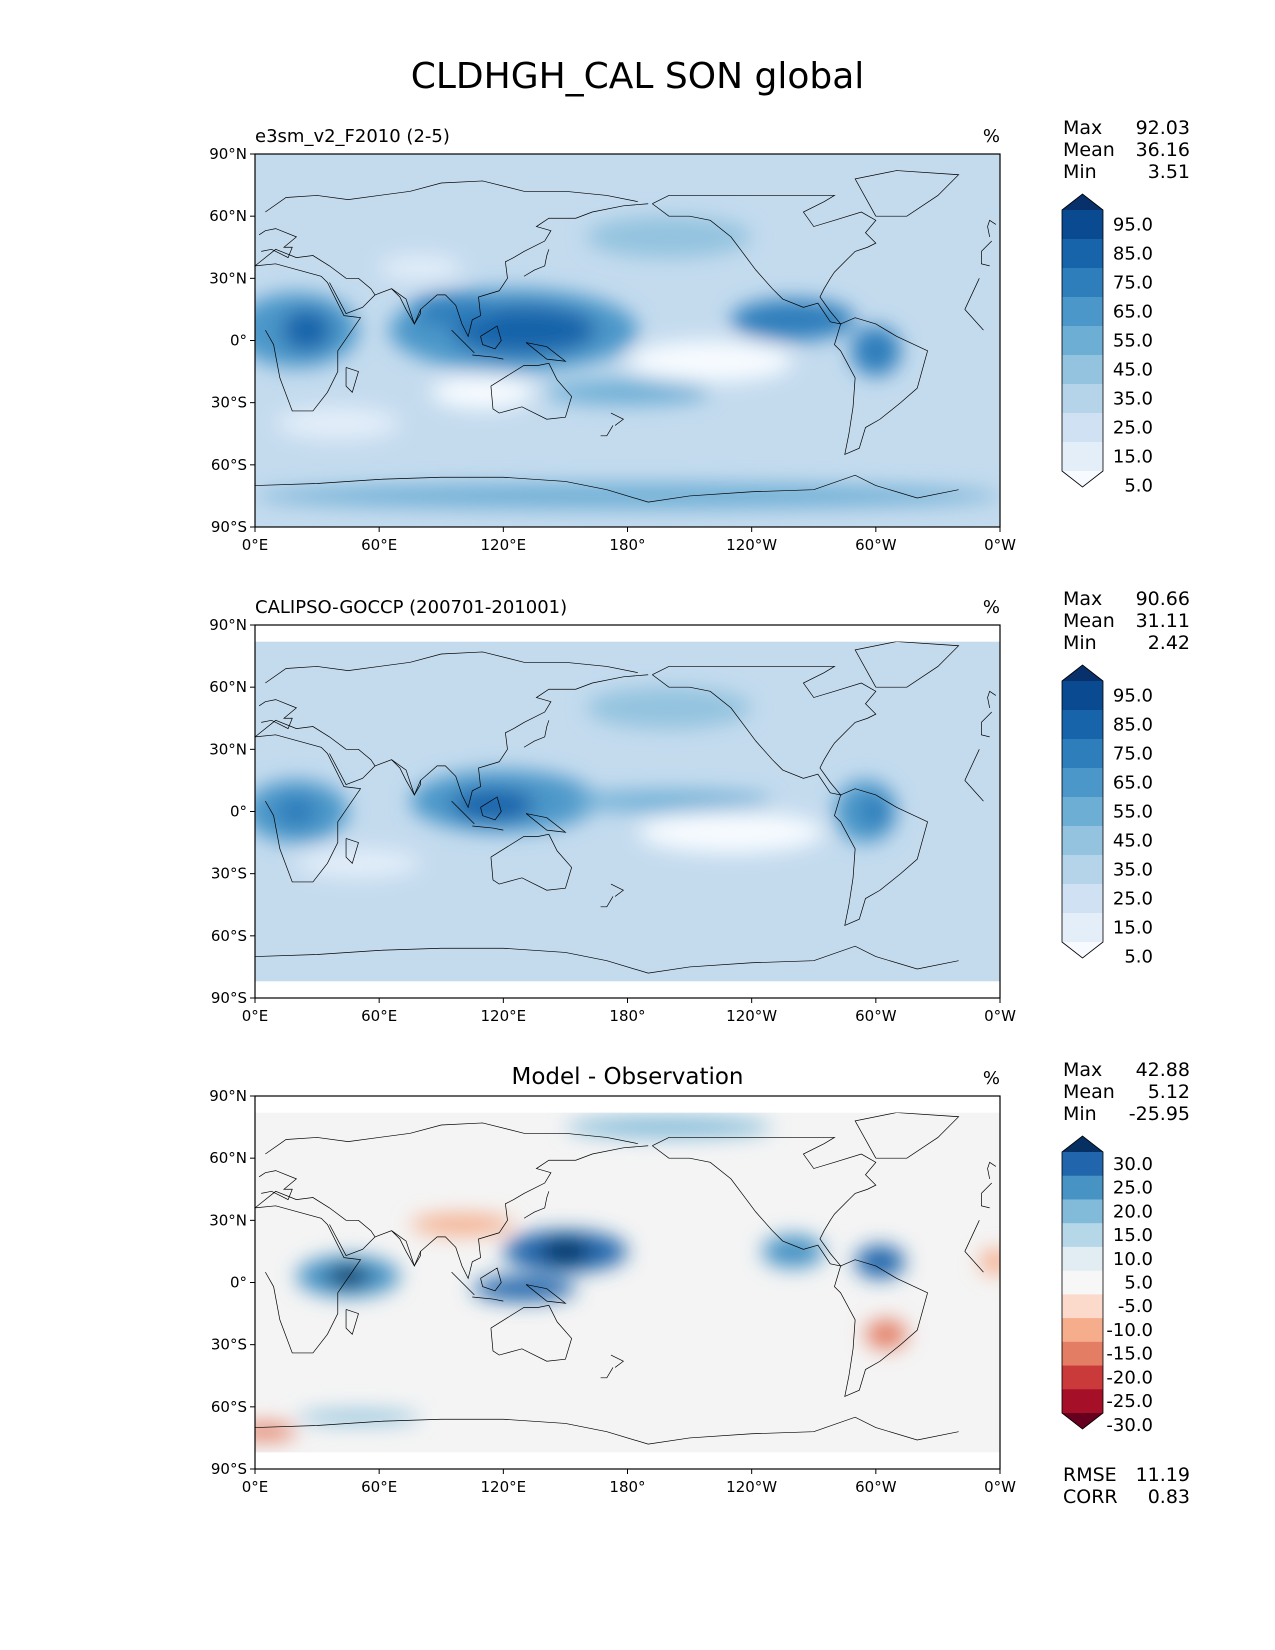 This screenshot has height=1650, width=1275. I want to click on stat-label: Max, so click(1082, 128).